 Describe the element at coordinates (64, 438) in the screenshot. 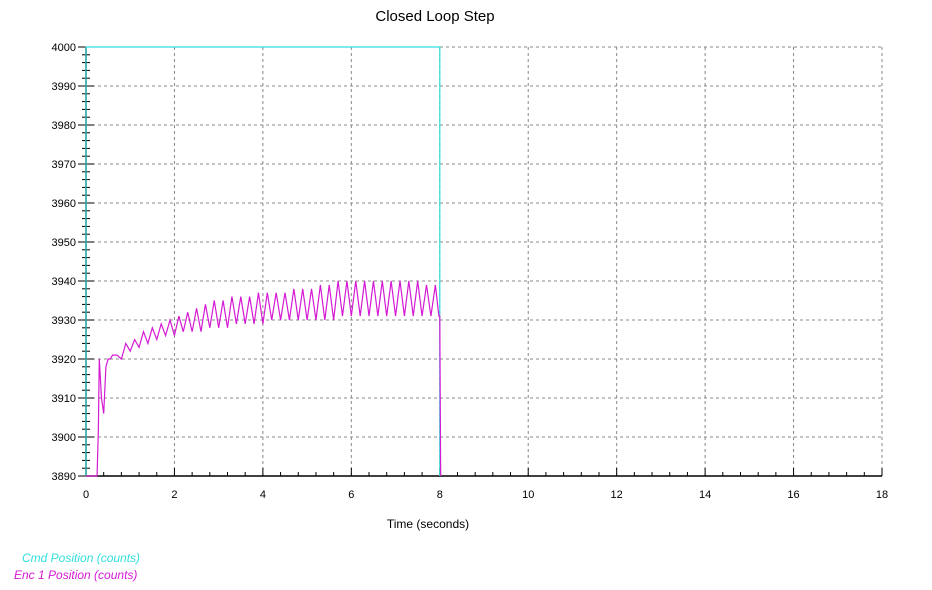

I see `y-tick-label: 3900` at that location.